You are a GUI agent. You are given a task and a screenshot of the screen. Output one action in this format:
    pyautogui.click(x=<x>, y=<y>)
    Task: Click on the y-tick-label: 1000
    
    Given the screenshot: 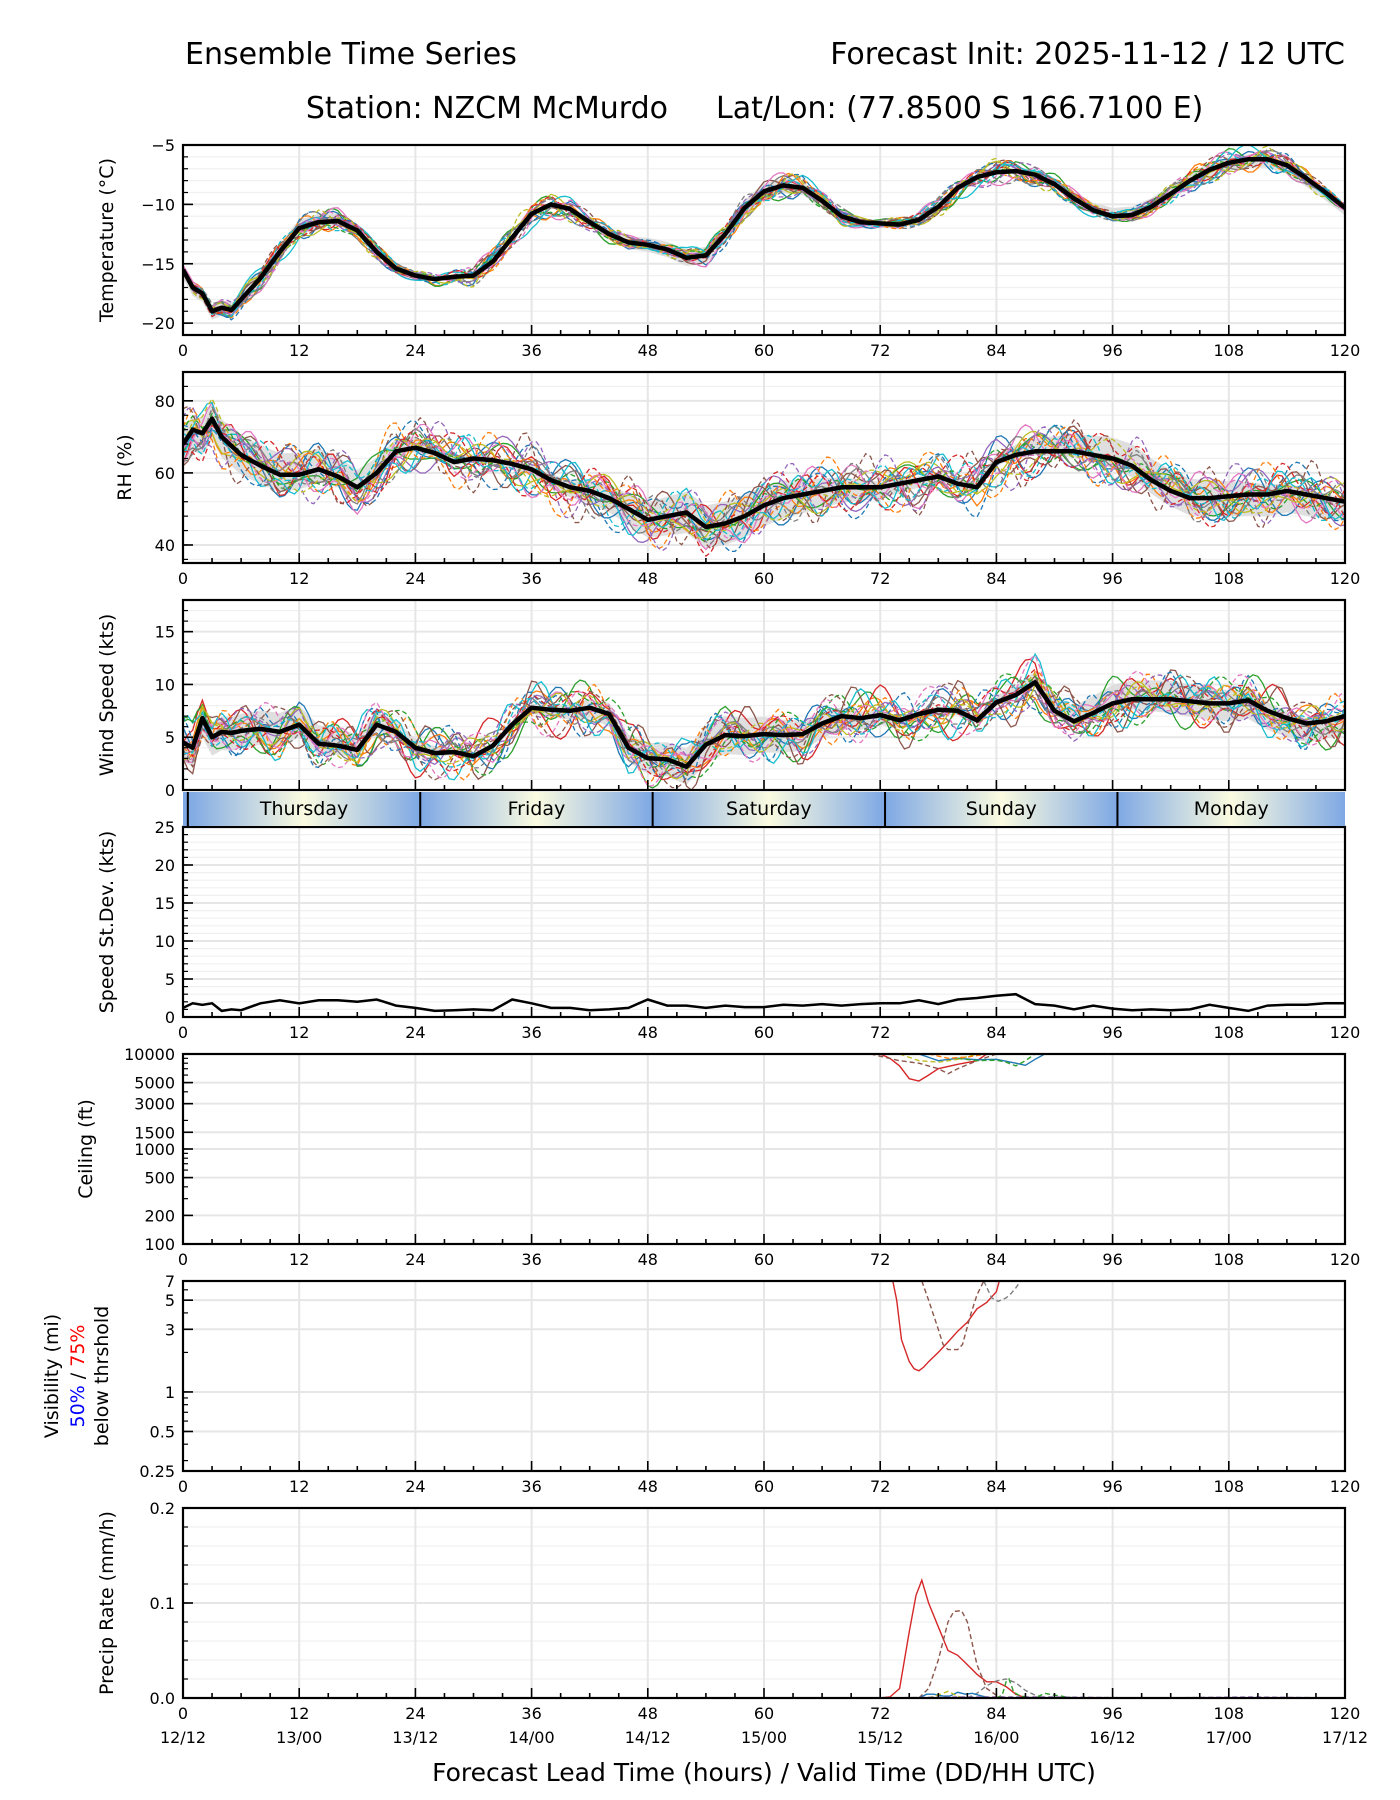 What is the action you would take?
    pyautogui.click(x=154, y=1149)
    